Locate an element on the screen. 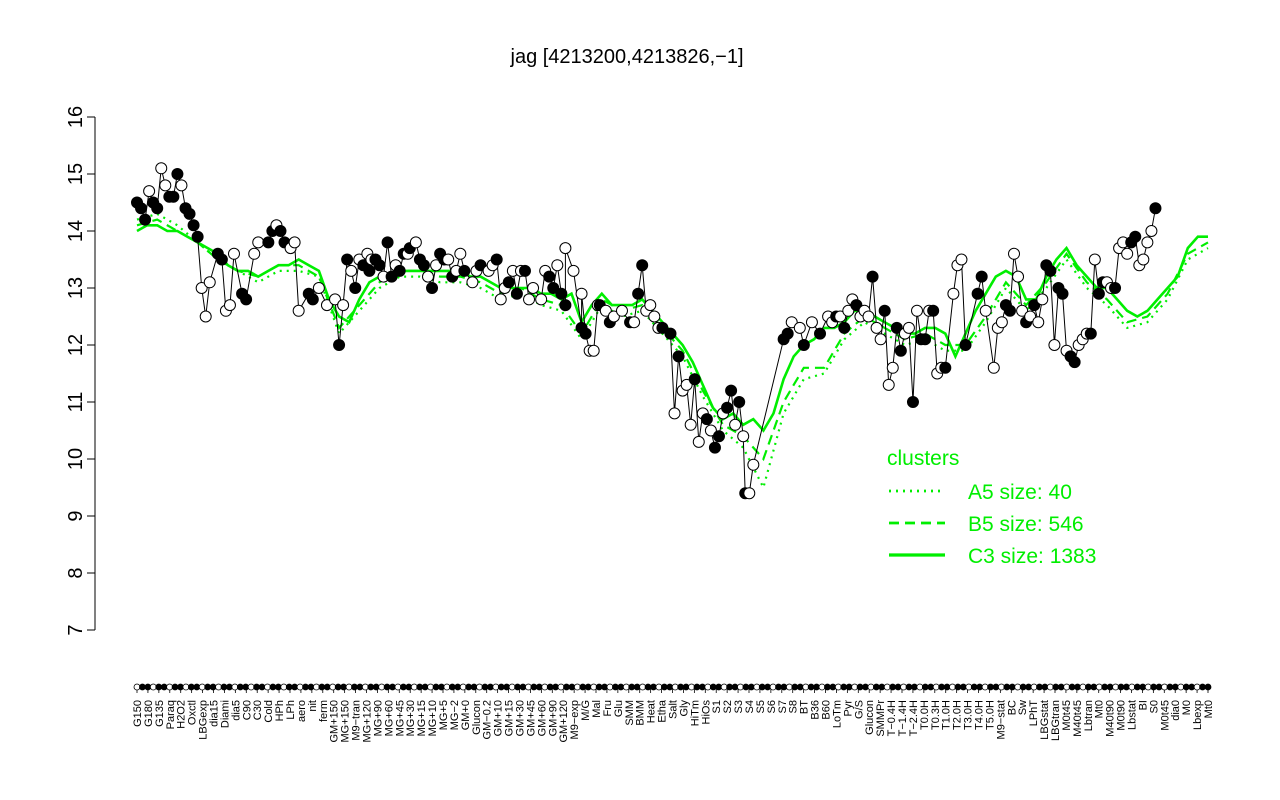 The image size is (1280, 800). x-tick-label: dia5 is located at coordinates (236, 710).